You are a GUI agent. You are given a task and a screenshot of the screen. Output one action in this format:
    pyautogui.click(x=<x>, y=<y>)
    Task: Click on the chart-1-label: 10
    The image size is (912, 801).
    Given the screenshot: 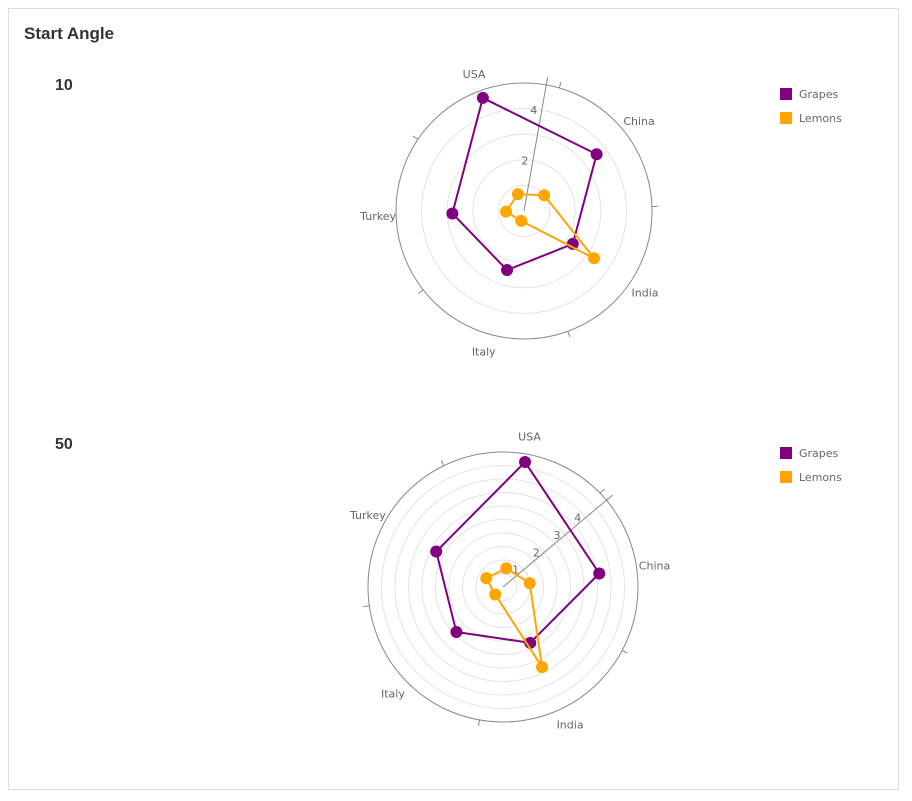 What is the action you would take?
    pyautogui.click(x=64, y=85)
    